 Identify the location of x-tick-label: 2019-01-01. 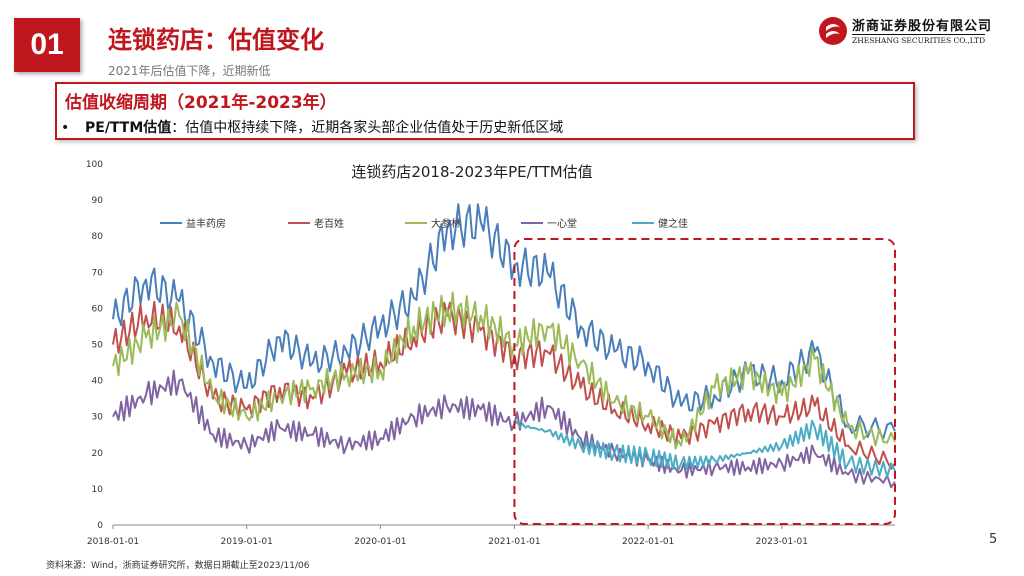
(247, 542).